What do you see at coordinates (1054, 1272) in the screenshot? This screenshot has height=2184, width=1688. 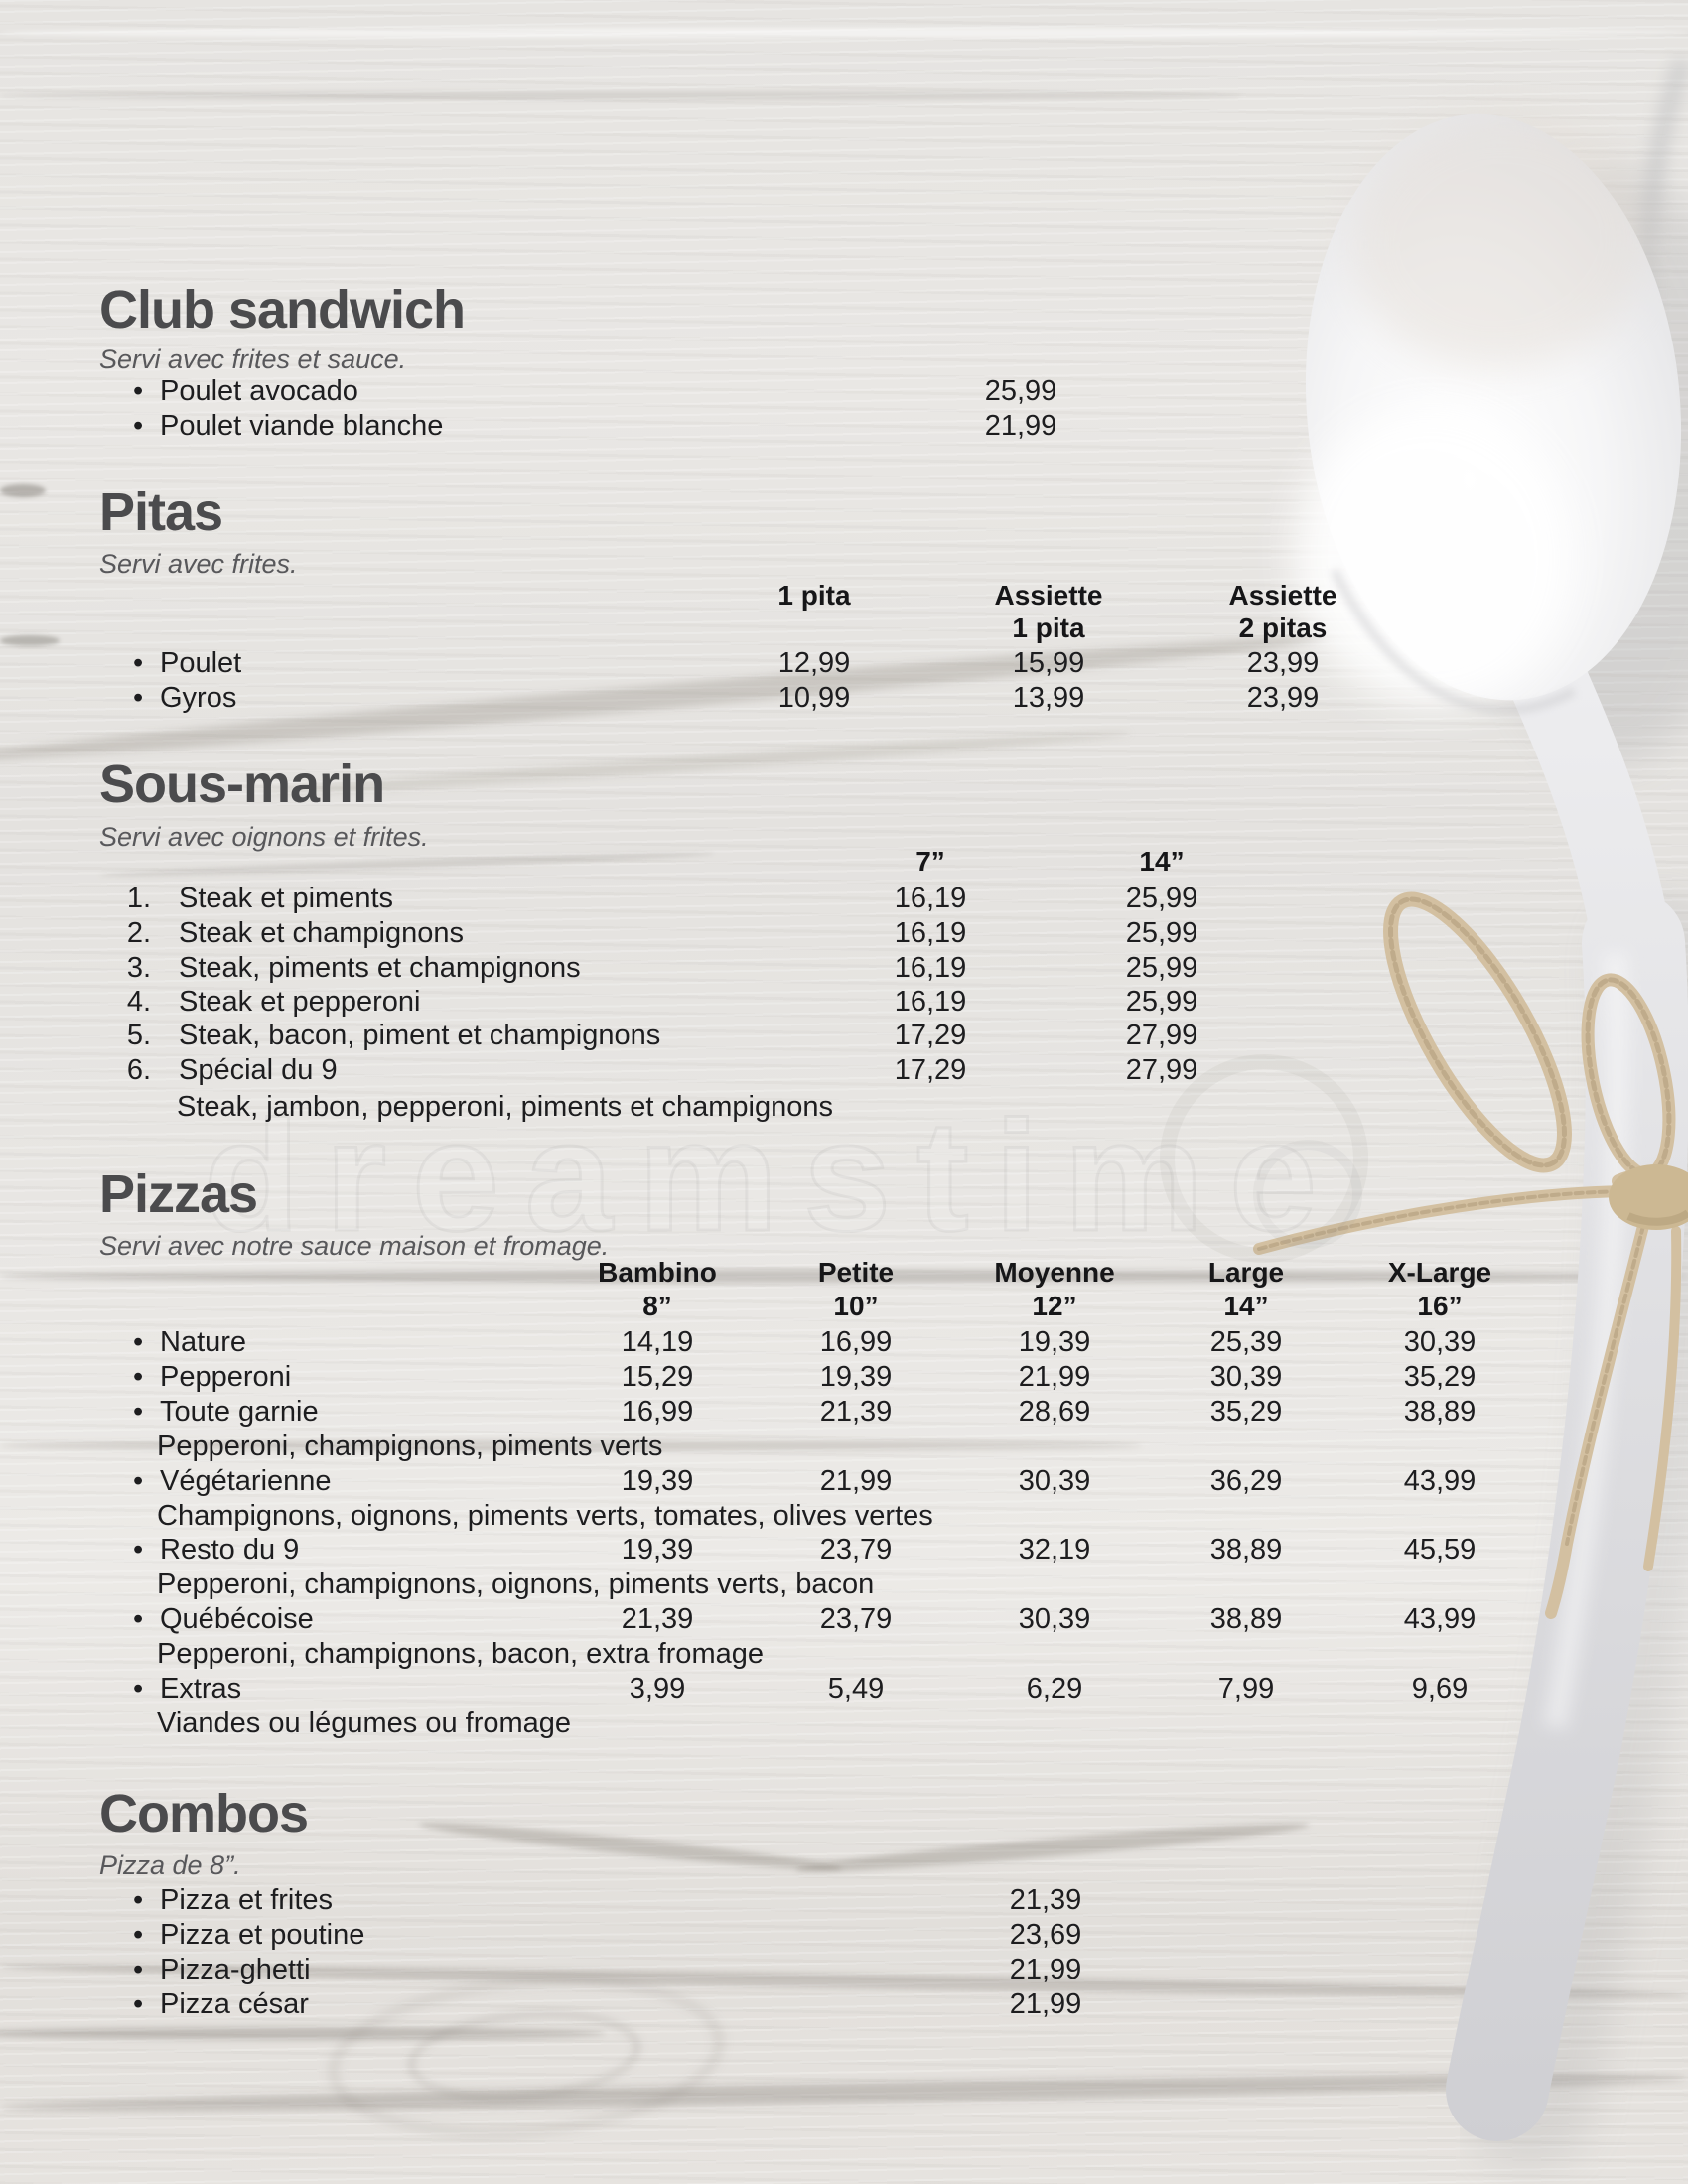 I see `column-header: Moyenne` at bounding box center [1054, 1272].